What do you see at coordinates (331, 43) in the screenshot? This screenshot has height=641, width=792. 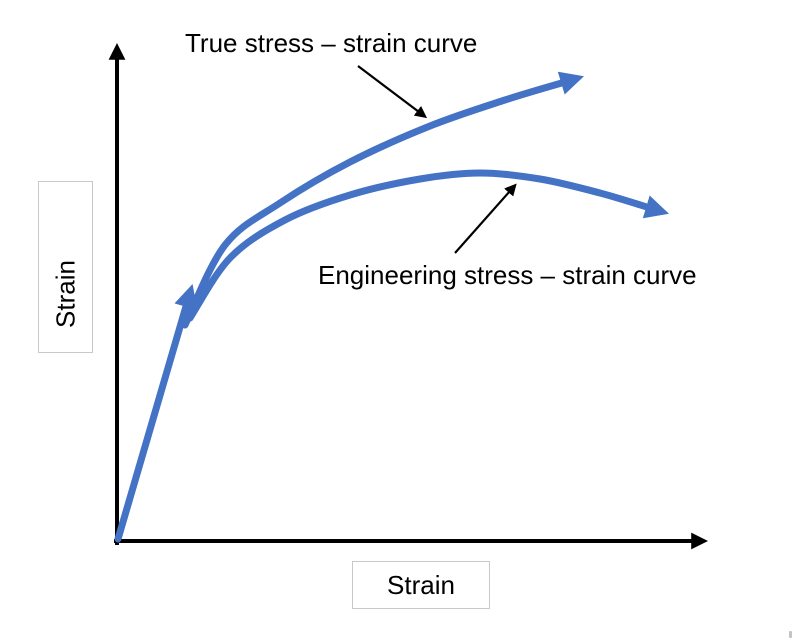 I see `true-stress-curve-label: True stress – strain curve` at bounding box center [331, 43].